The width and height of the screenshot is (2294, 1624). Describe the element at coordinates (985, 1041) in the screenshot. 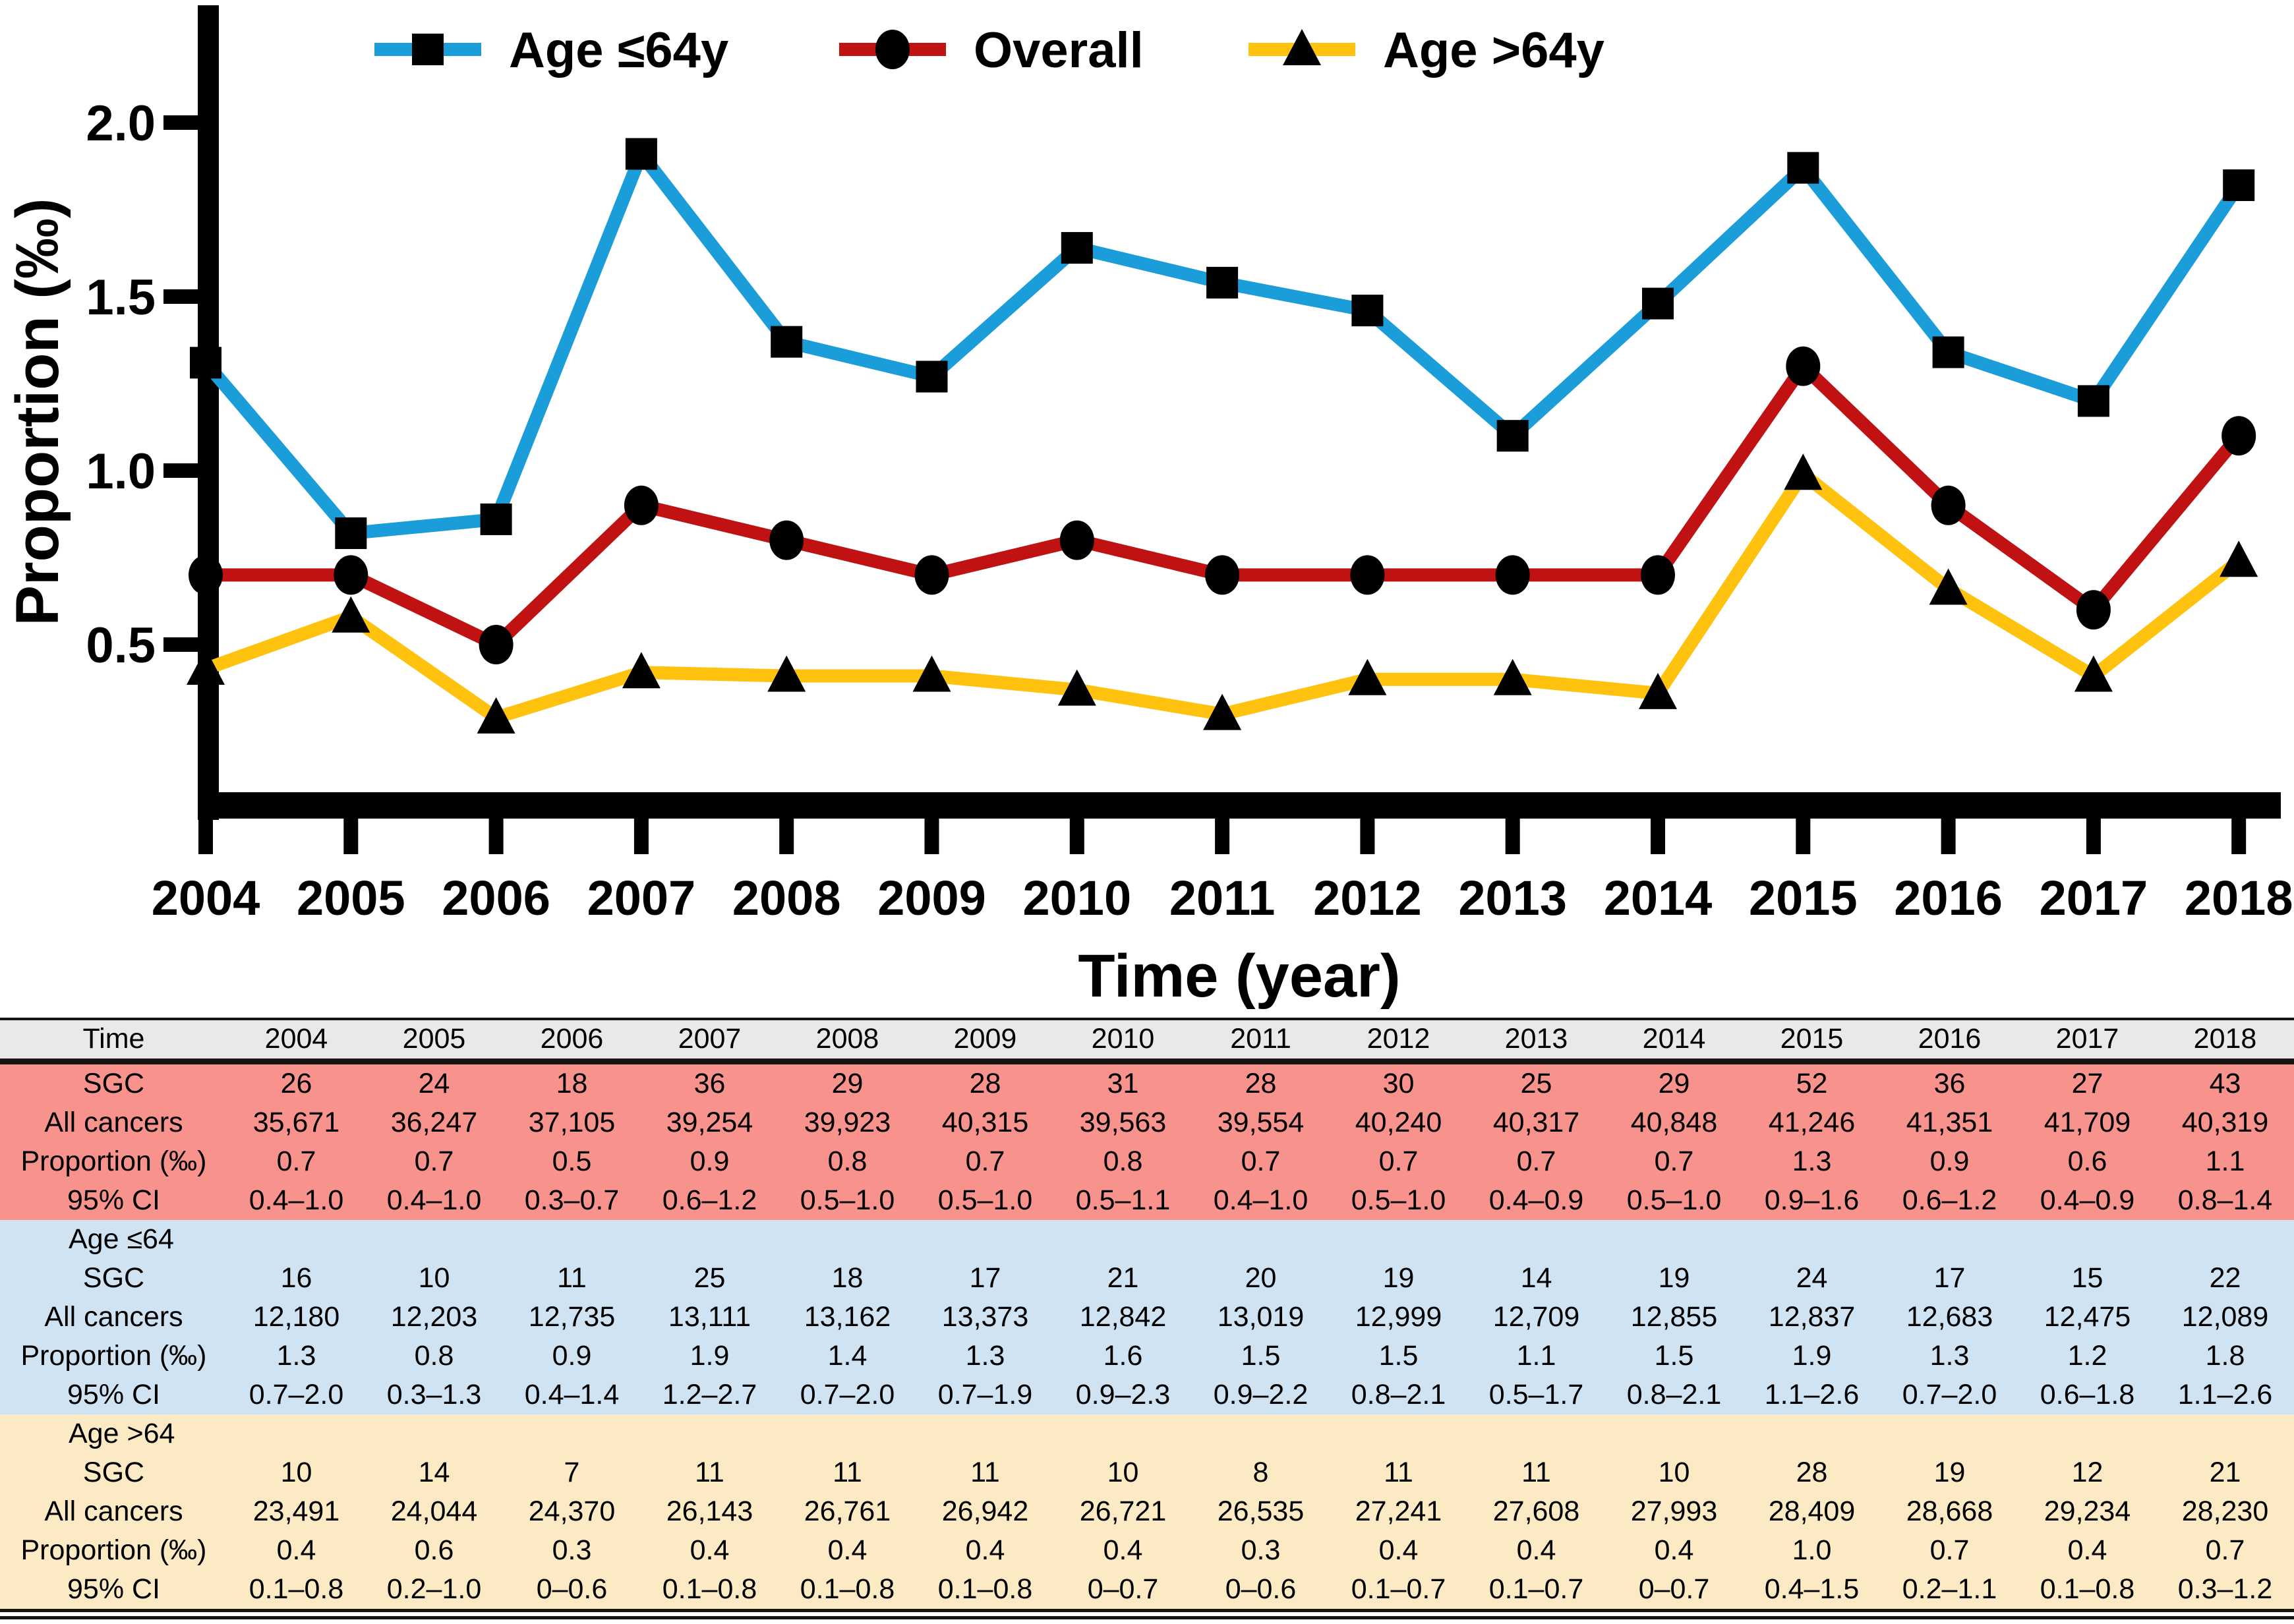

I see `header-year: 2009` at that location.